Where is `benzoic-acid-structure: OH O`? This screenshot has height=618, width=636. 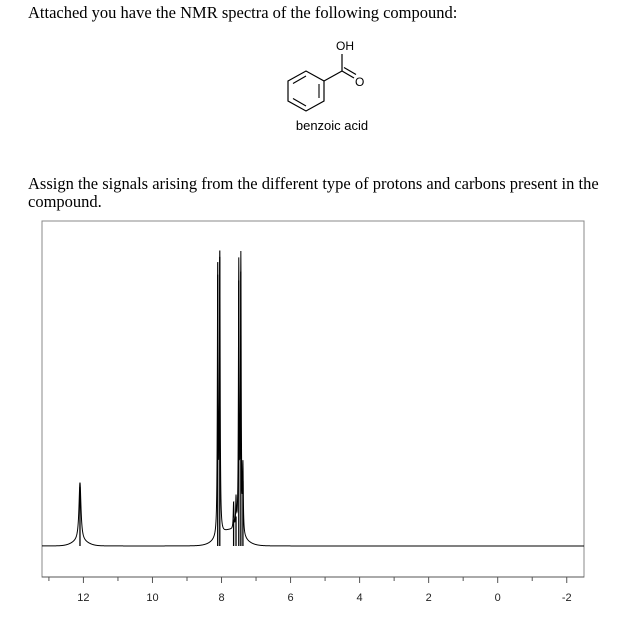 benzoic-acid-structure: OH O is located at coordinates (325, 75).